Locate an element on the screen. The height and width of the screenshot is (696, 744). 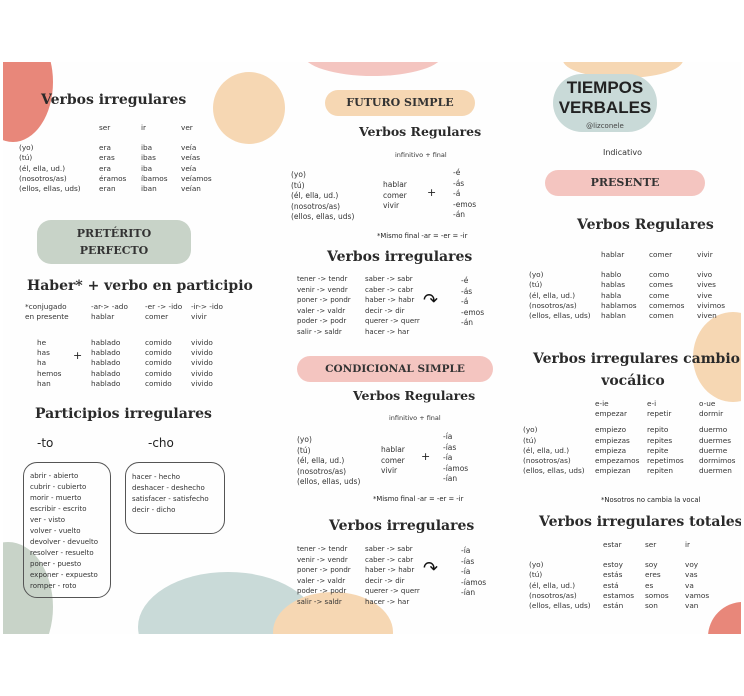
table-row: (ellos, ellas, uds) están son van is located at coordinates (621, 606).